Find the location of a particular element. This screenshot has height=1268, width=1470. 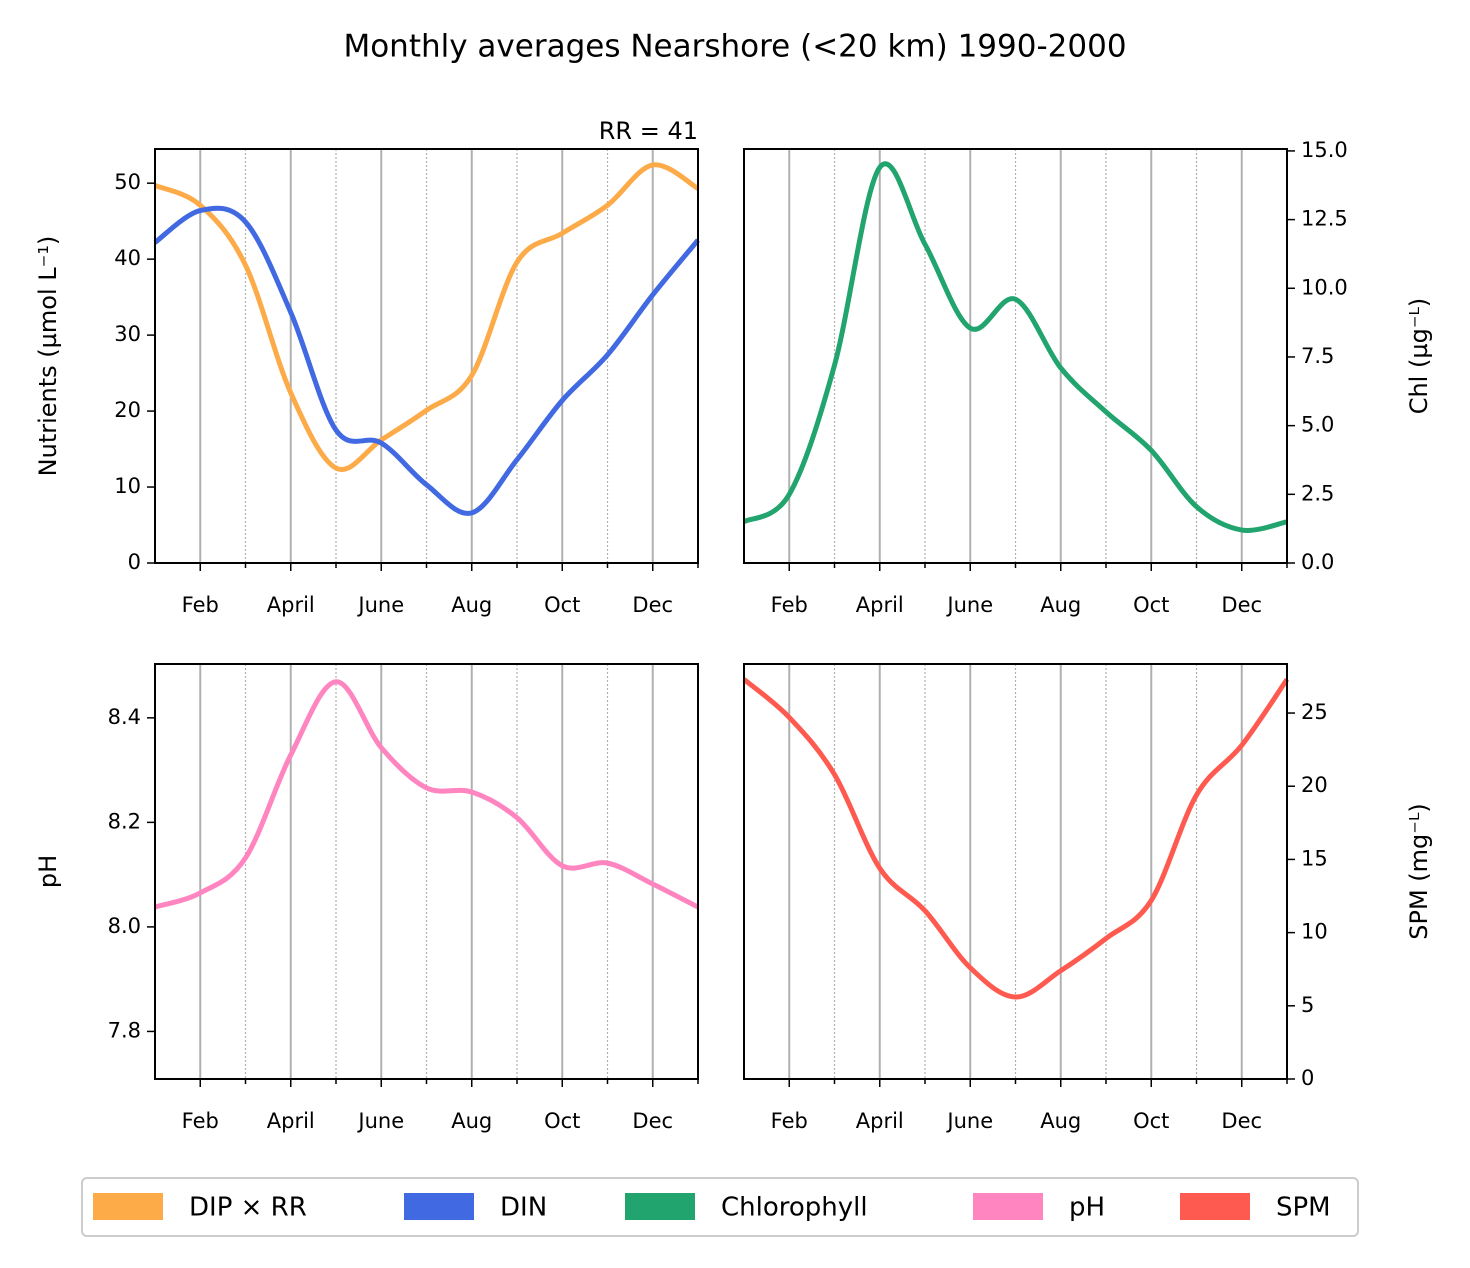

y-tick-label: 5 is located at coordinates (1307, 1005).